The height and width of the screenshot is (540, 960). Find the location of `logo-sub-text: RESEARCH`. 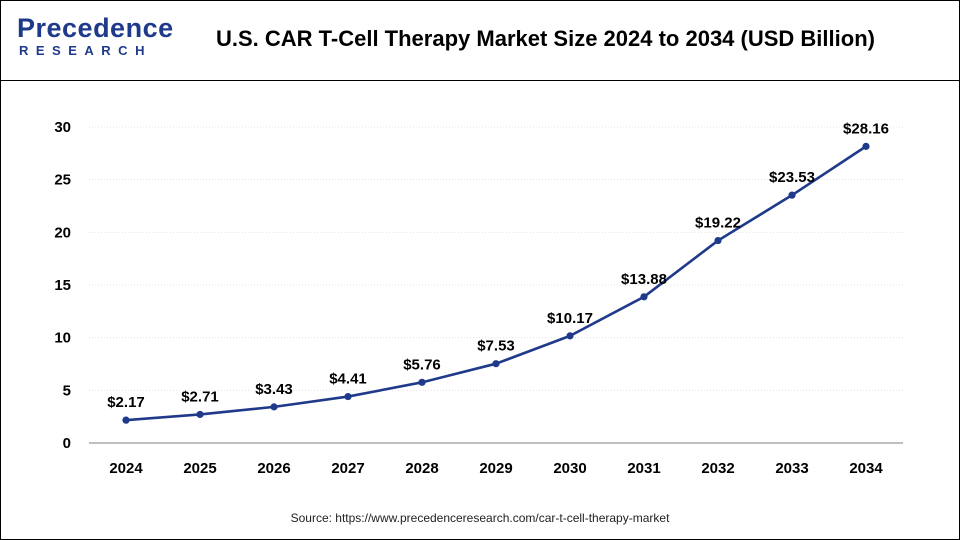

logo-sub-text: RESEARCH is located at coordinates (85, 50).